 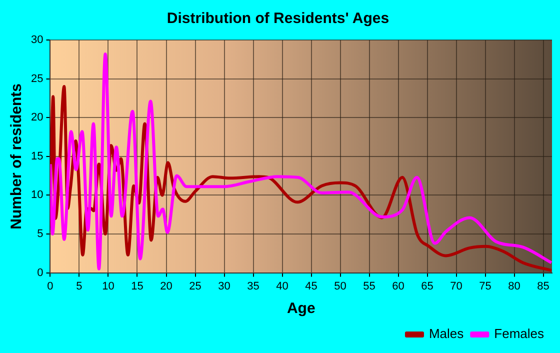 What do you see at coordinates (543, 286) in the screenshot?
I see `x-tick-label: 85` at bounding box center [543, 286].